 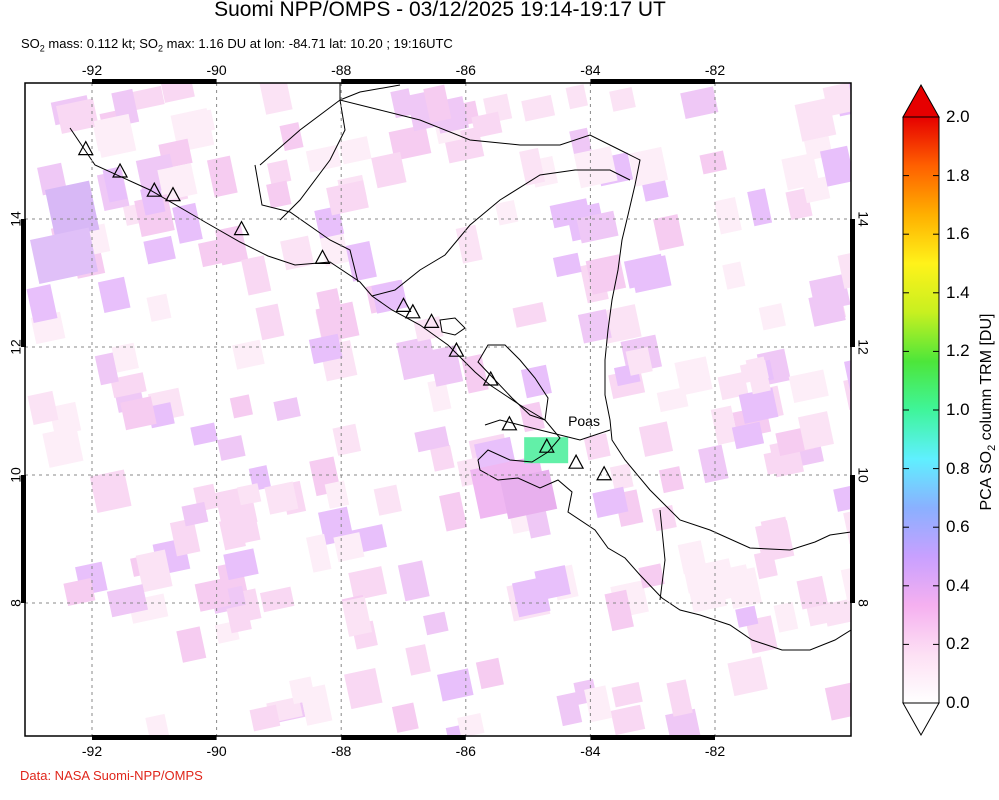 I want to click on lat-label-left: 14, so click(x=16, y=219).